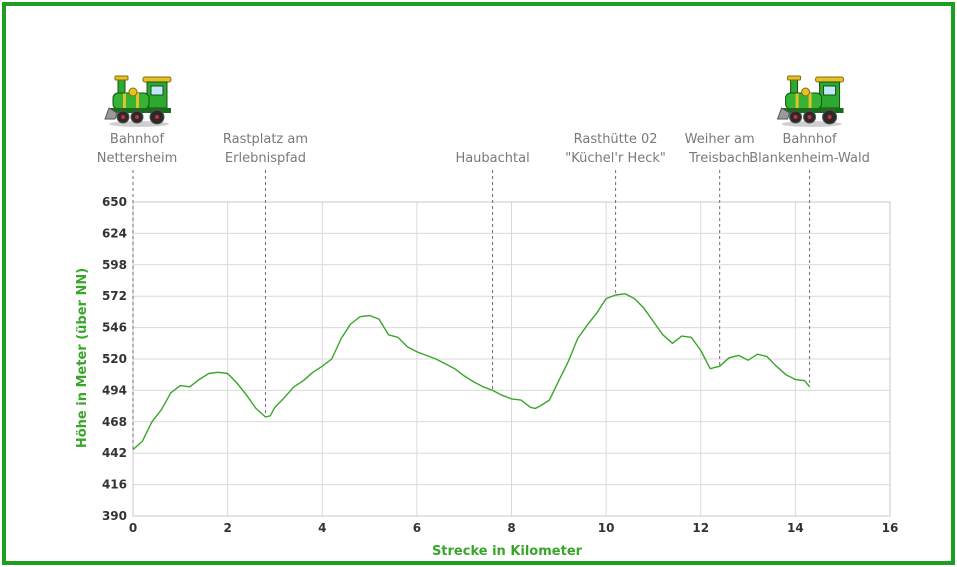  What do you see at coordinates (809, 231) in the screenshot?
I see `annotation: Bahnhof Blankenheim-Wald` at bounding box center [809, 231].